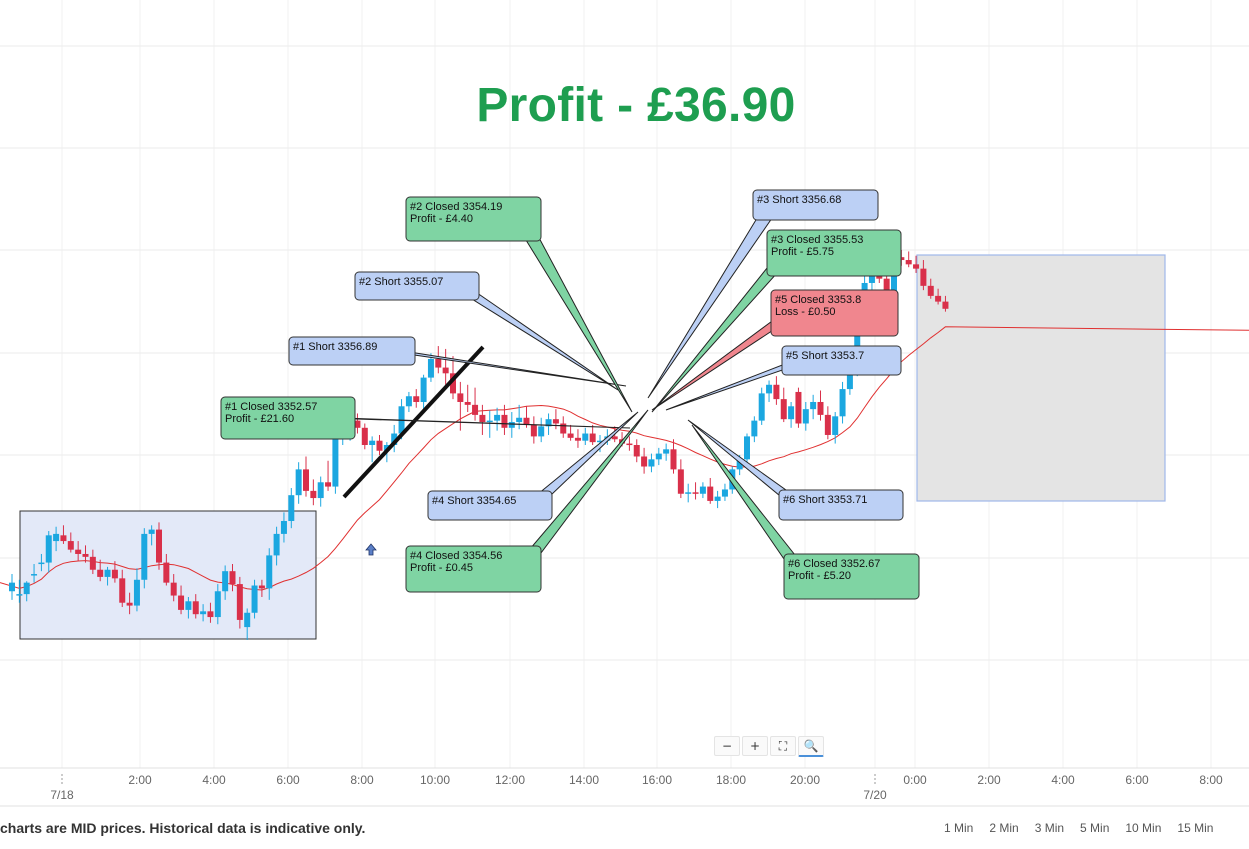 The height and width of the screenshot is (849, 1249). What do you see at coordinates (1004, 828) in the screenshot?
I see `timeframe-2-min: 2 Min` at bounding box center [1004, 828].